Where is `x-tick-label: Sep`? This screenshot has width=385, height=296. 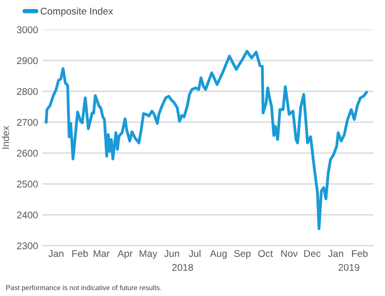 x-tick-label: Sep is located at coordinates (242, 254).